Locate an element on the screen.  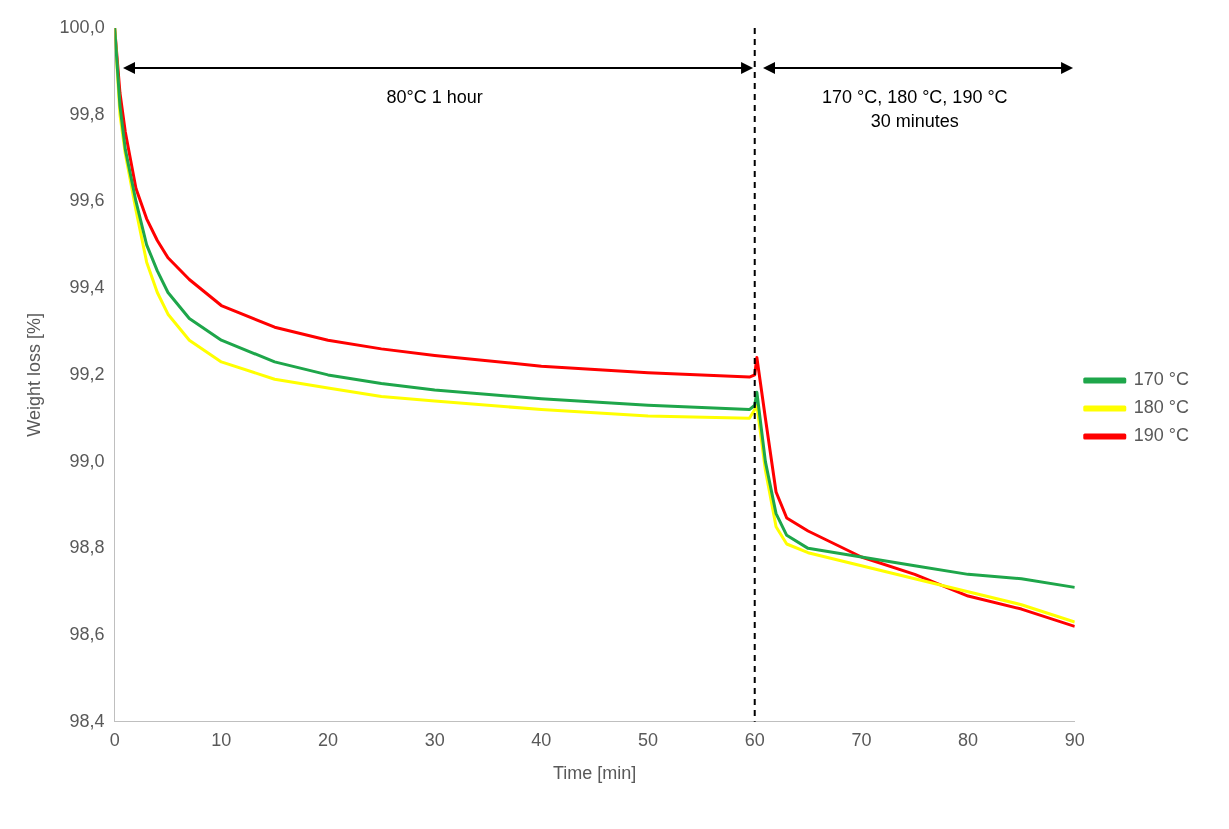
x-axis-title: Time [min] is located at coordinates (595, 773).